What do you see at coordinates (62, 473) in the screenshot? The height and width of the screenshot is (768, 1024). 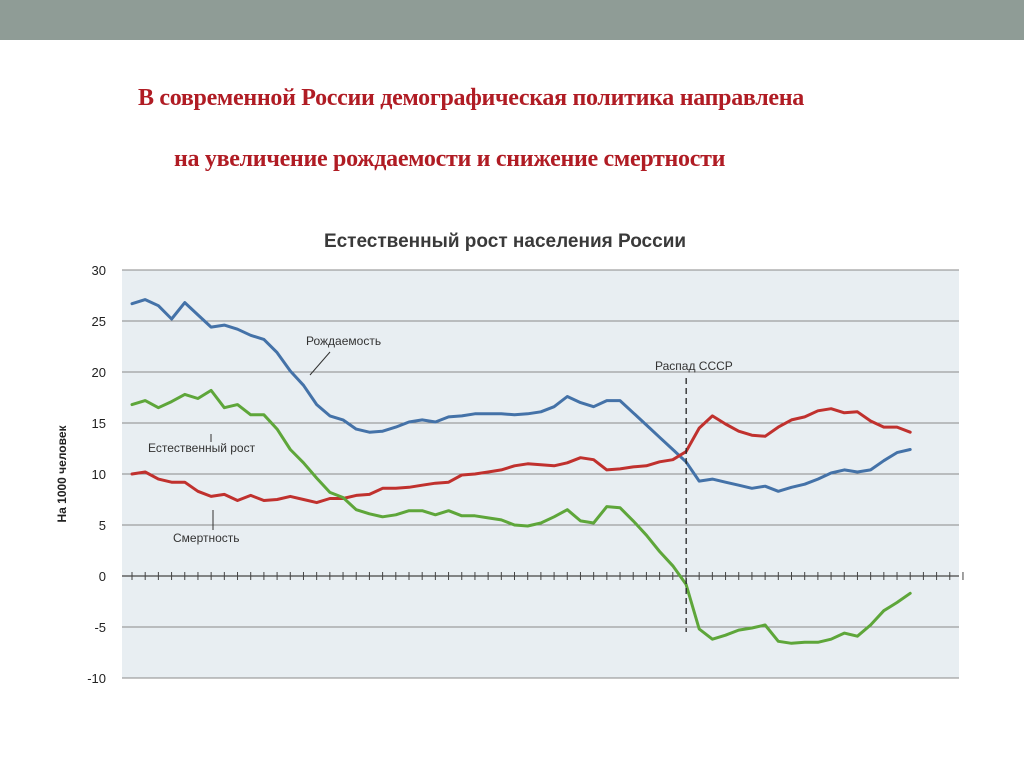 I see `y-axis-title: На 1000 человек` at bounding box center [62, 473].